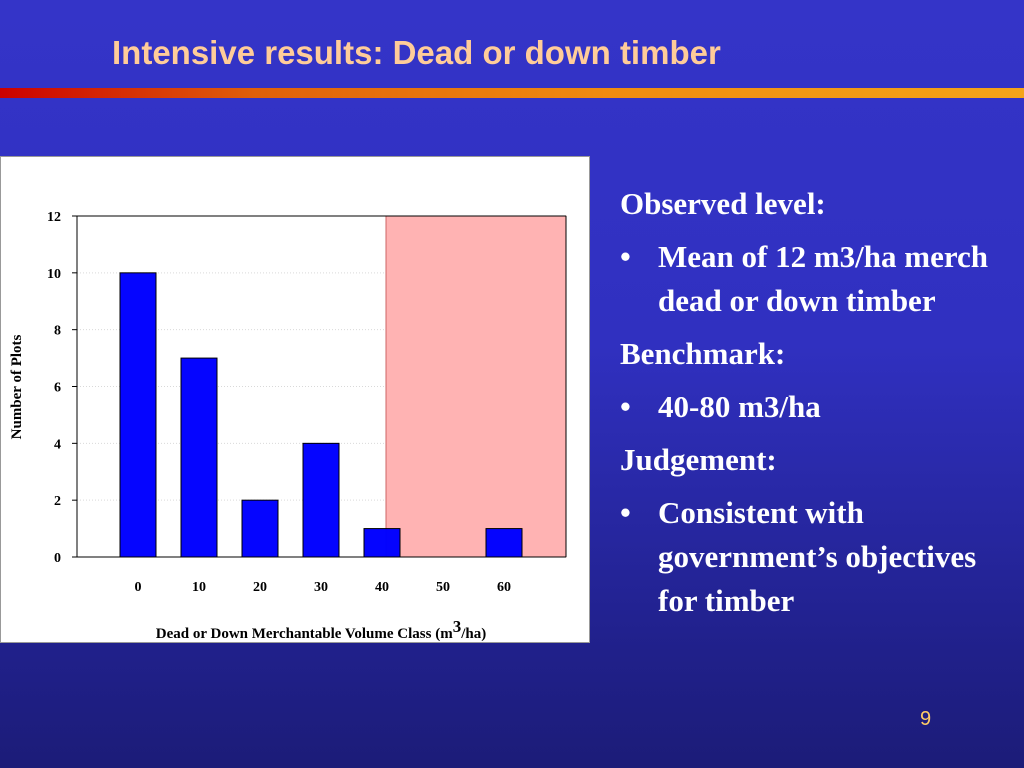 Image resolution: width=1024 pixels, height=768 pixels. What do you see at coordinates (698, 459) in the screenshot?
I see `judgement-heading: Judgement:` at bounding box center [698, 459].